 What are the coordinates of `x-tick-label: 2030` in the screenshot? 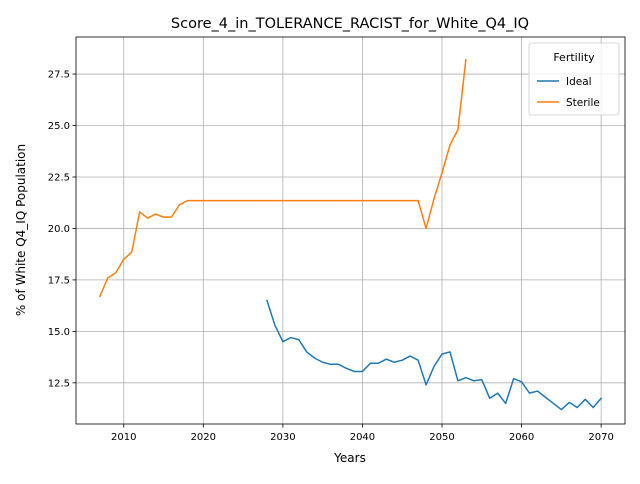 It's located at (282, 437).